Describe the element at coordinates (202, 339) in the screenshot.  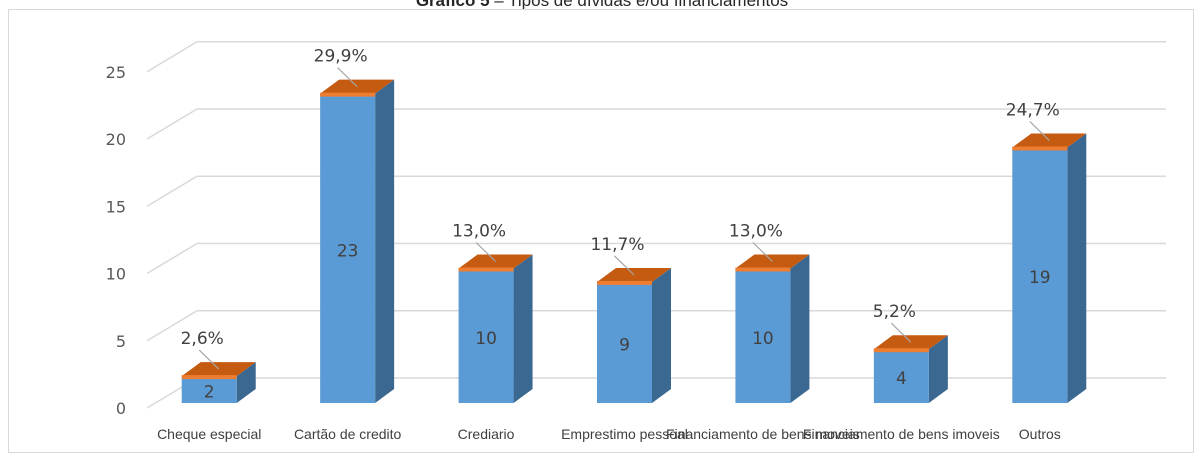
I see `bar-percent-label: 2,6%` at that location.